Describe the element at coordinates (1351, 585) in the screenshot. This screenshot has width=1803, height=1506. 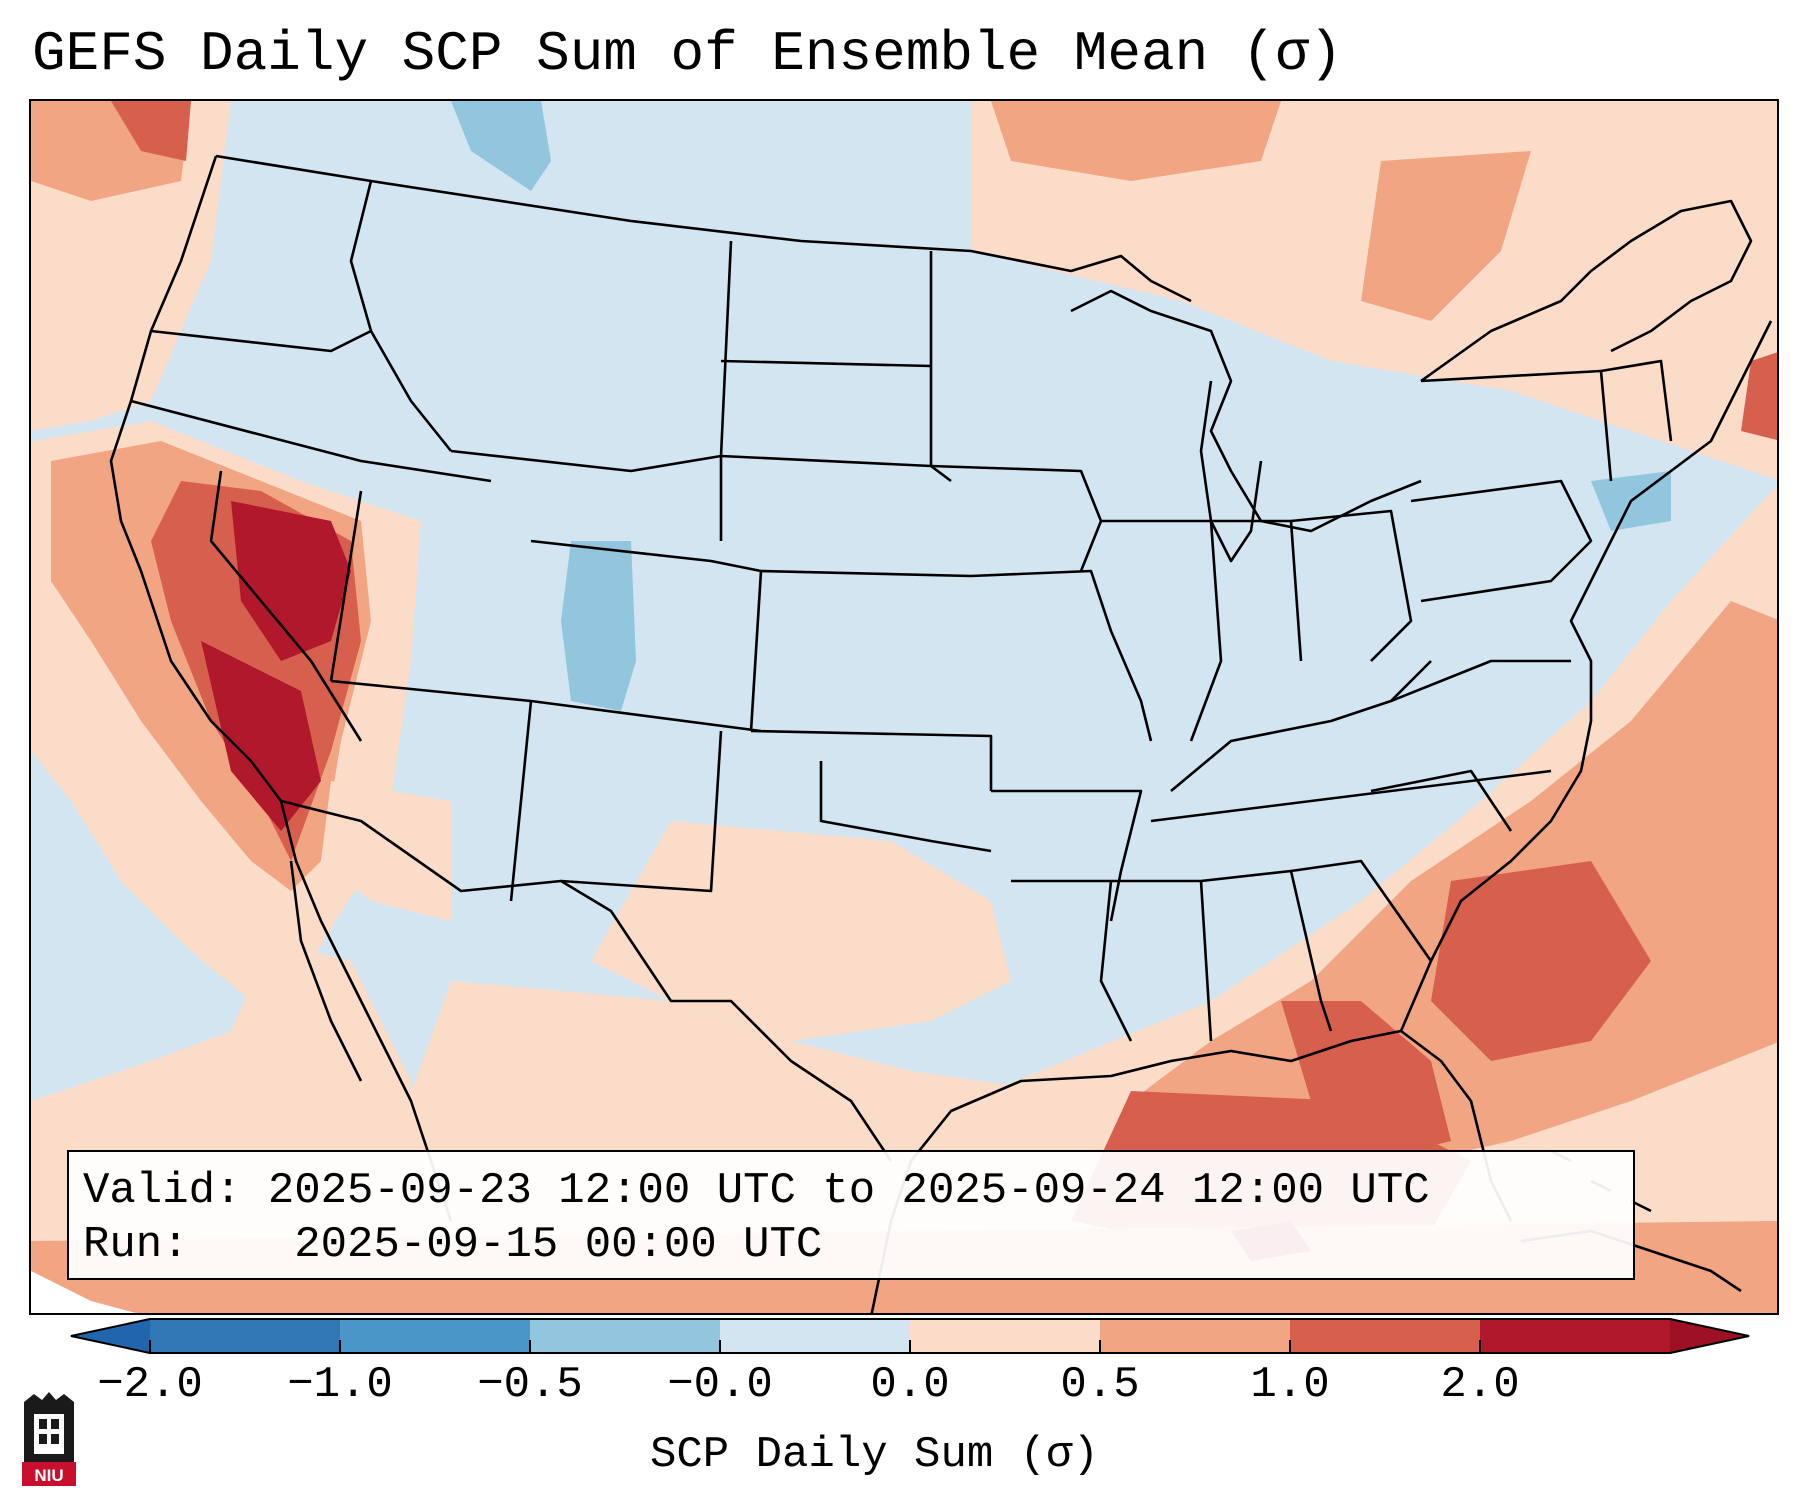
I see `state-border-ohio` at that location.